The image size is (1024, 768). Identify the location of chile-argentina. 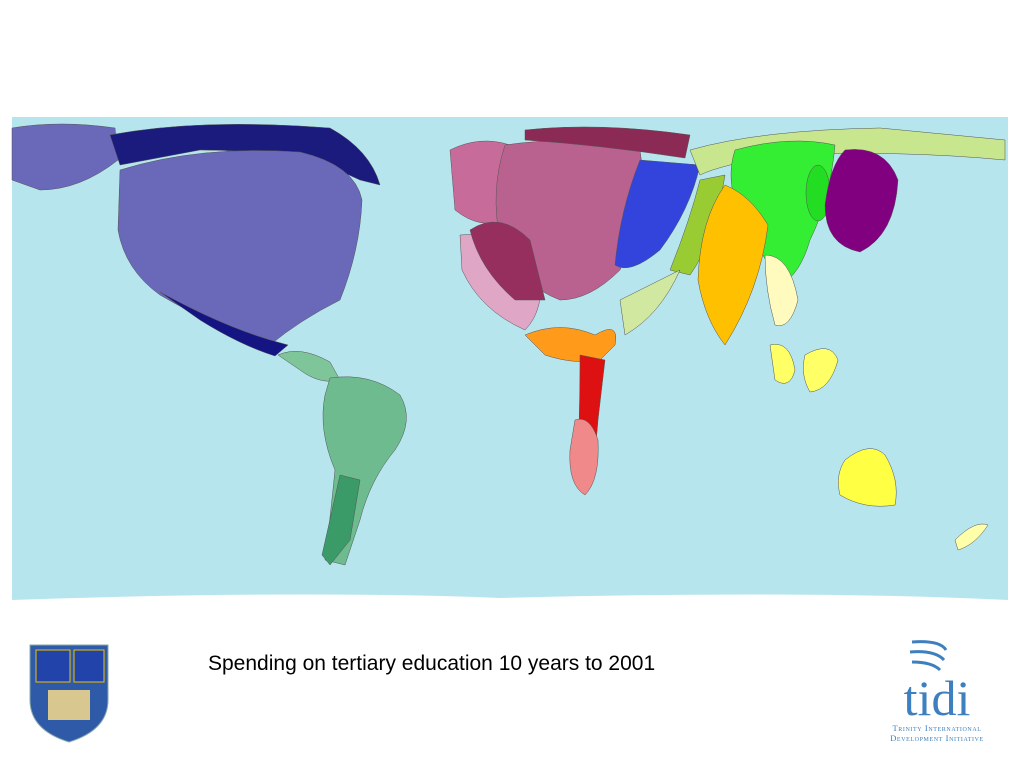
(341, 520).